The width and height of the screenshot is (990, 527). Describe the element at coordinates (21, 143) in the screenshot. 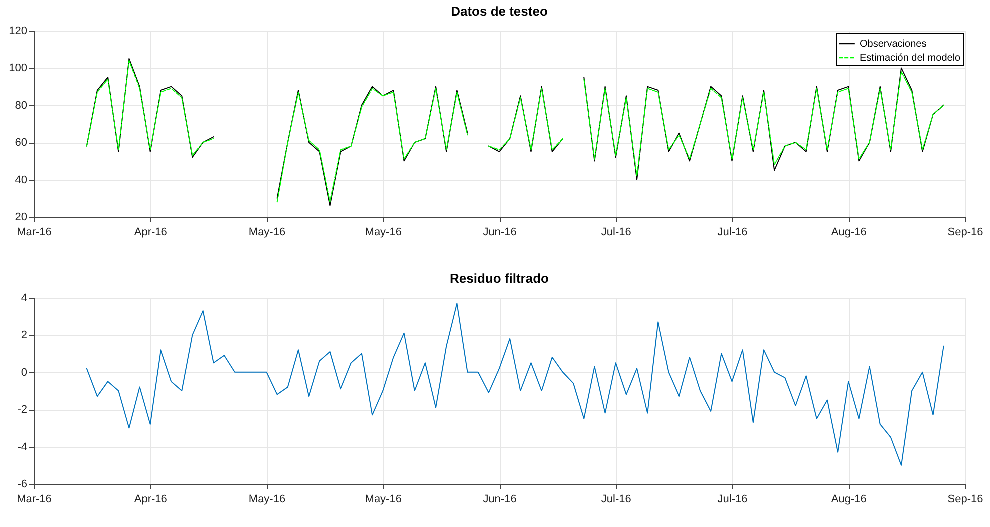

I see `y-tick-label: 60` at that location.